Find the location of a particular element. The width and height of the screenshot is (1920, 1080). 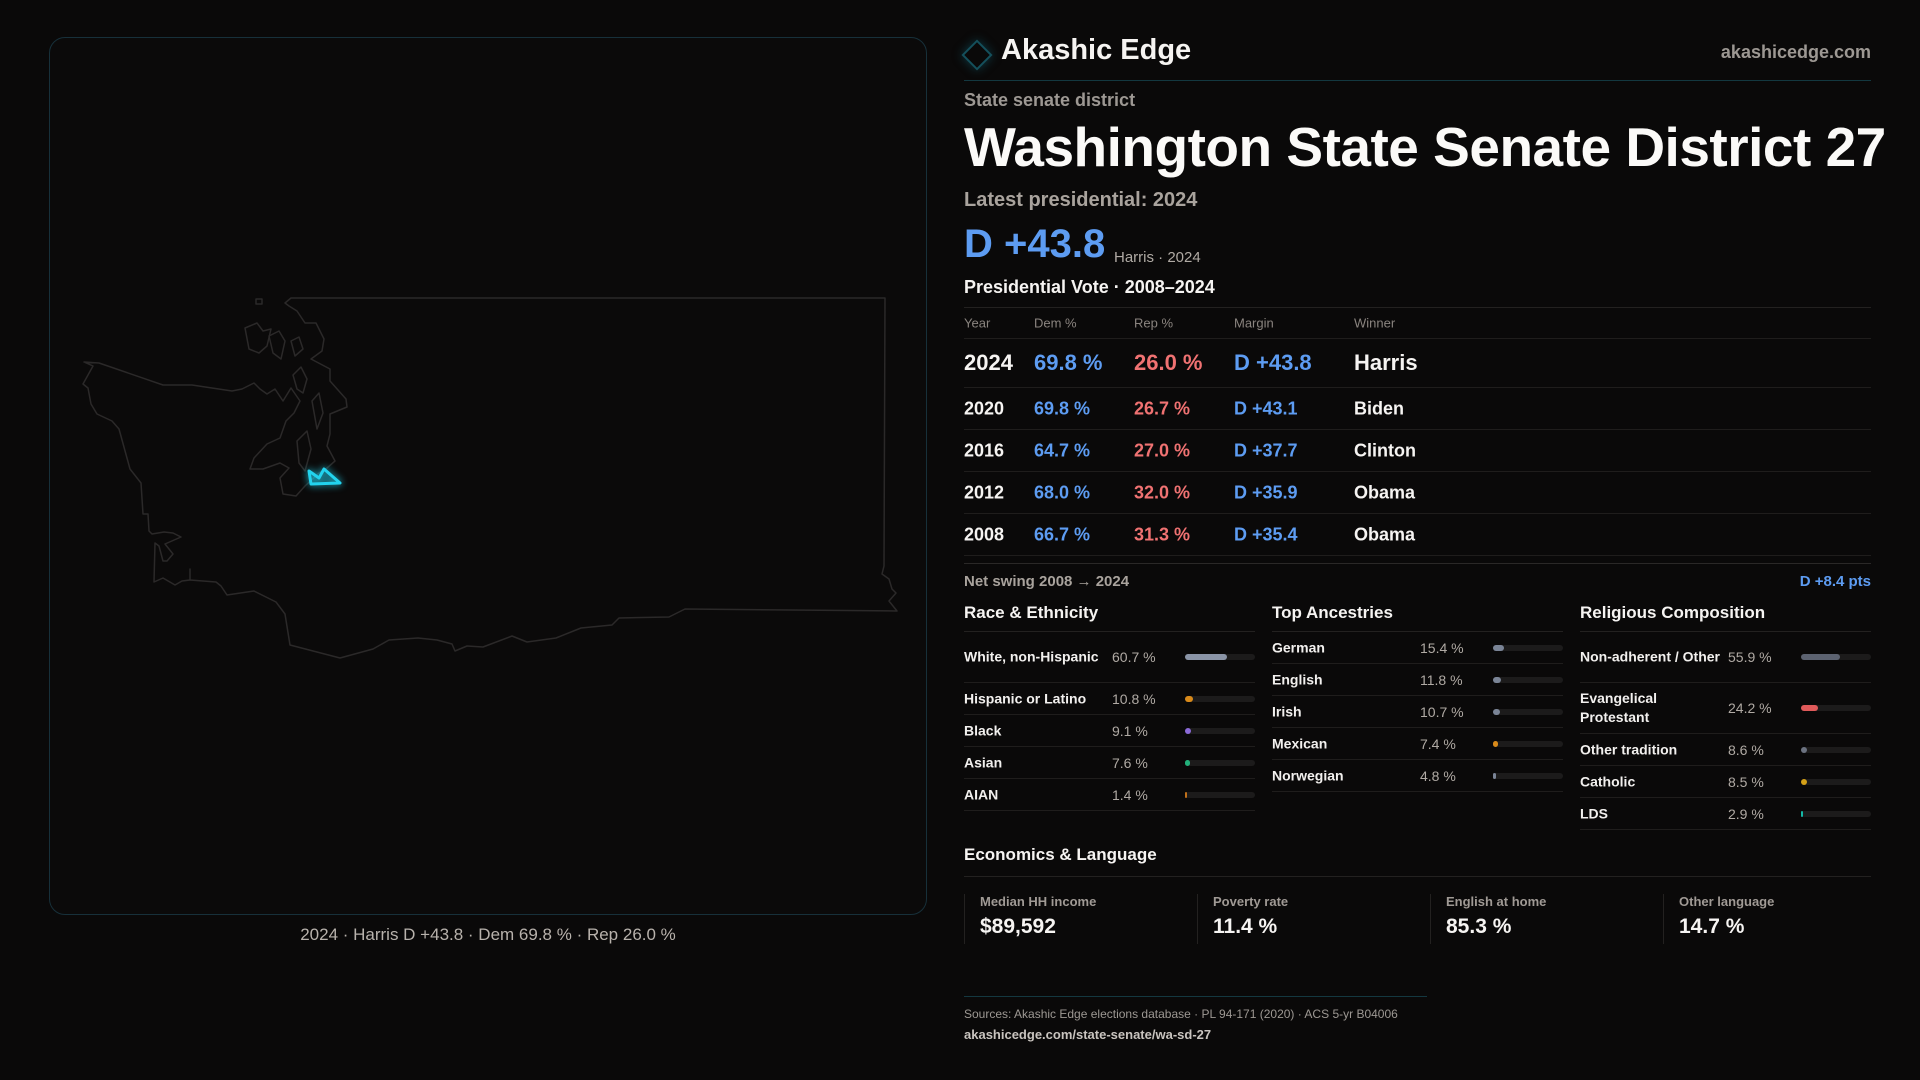

section-title: Race & Ethnicity is located at coordinates (1109, 617).